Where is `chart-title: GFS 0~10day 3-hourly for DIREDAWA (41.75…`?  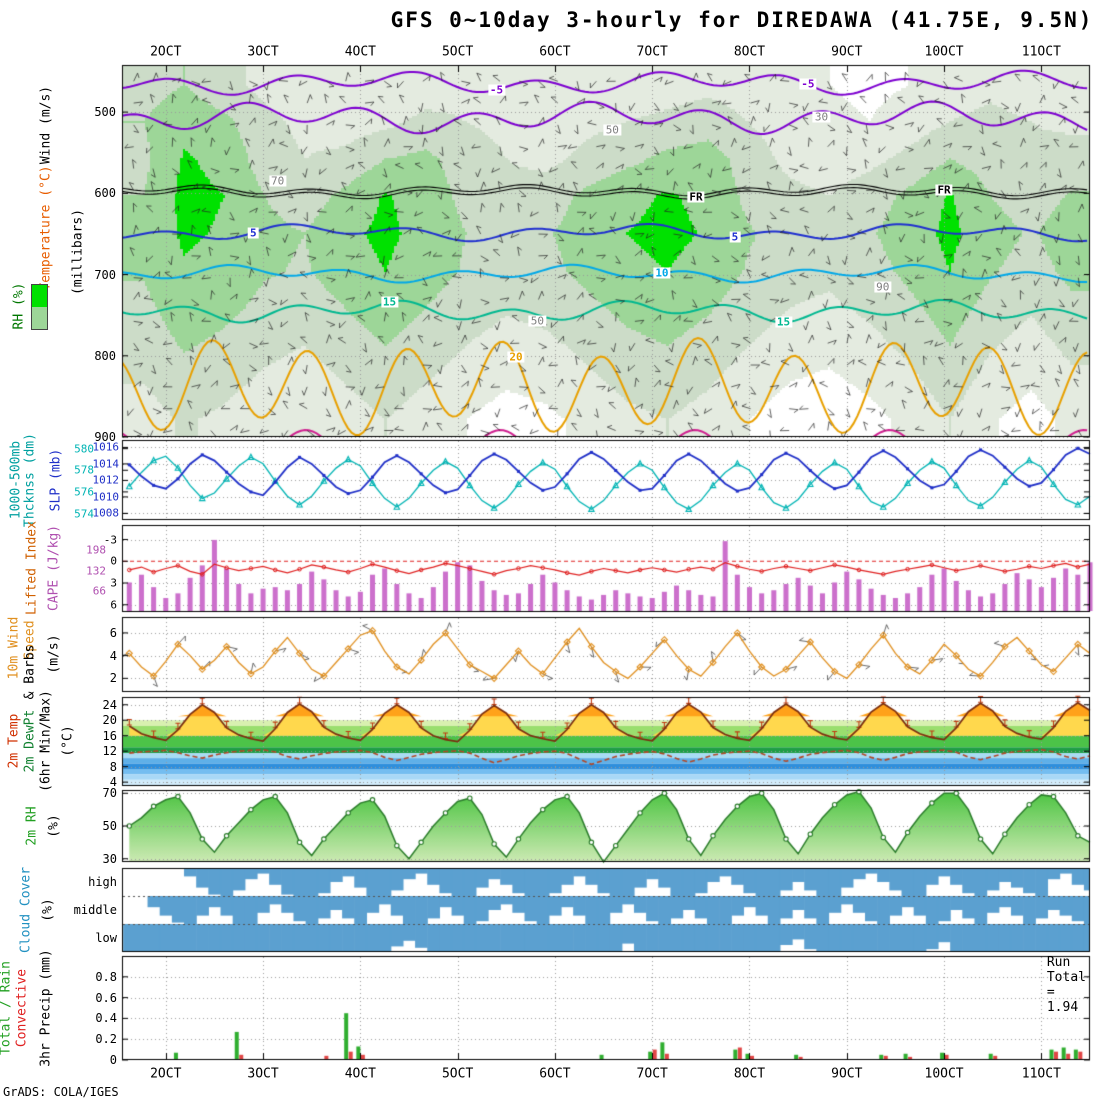 chart-title: GFS 0~10day 3-hourly for DIREDAWA (41.75… is located at coordinates (742, 20).